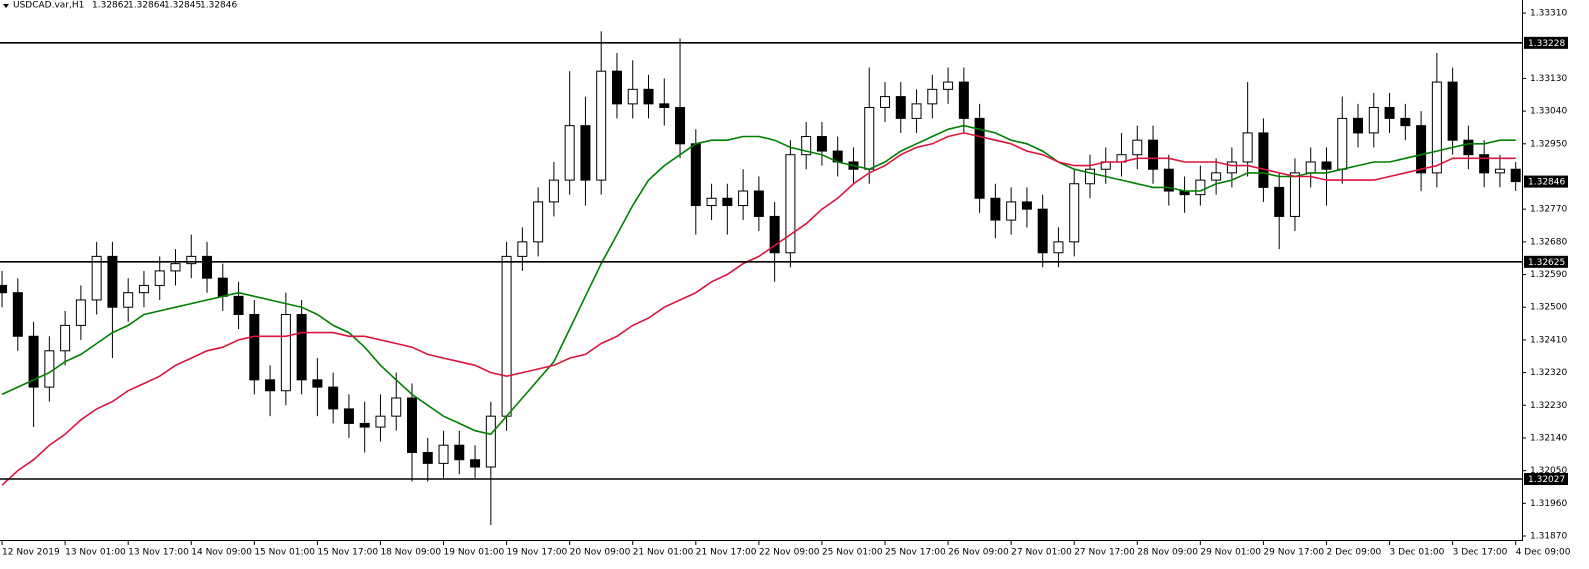 Image resolution: width=1589 pixels, height=569 pixels. Describe the element at coordinates (146, 6) in the screenshot. I see `header-high: 1.32864` at that location.